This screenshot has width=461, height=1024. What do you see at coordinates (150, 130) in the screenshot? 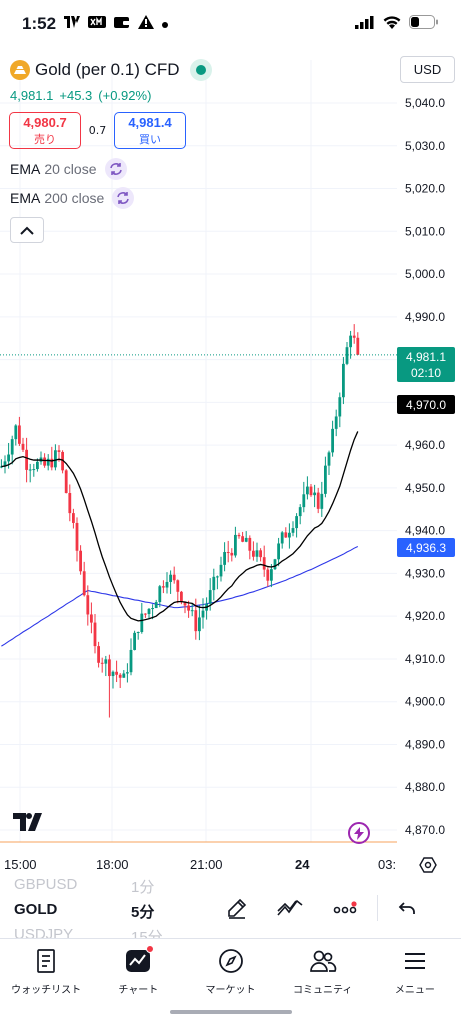
I see `buy-button: 4,981.4 買い` at bounding box center [150, 130].